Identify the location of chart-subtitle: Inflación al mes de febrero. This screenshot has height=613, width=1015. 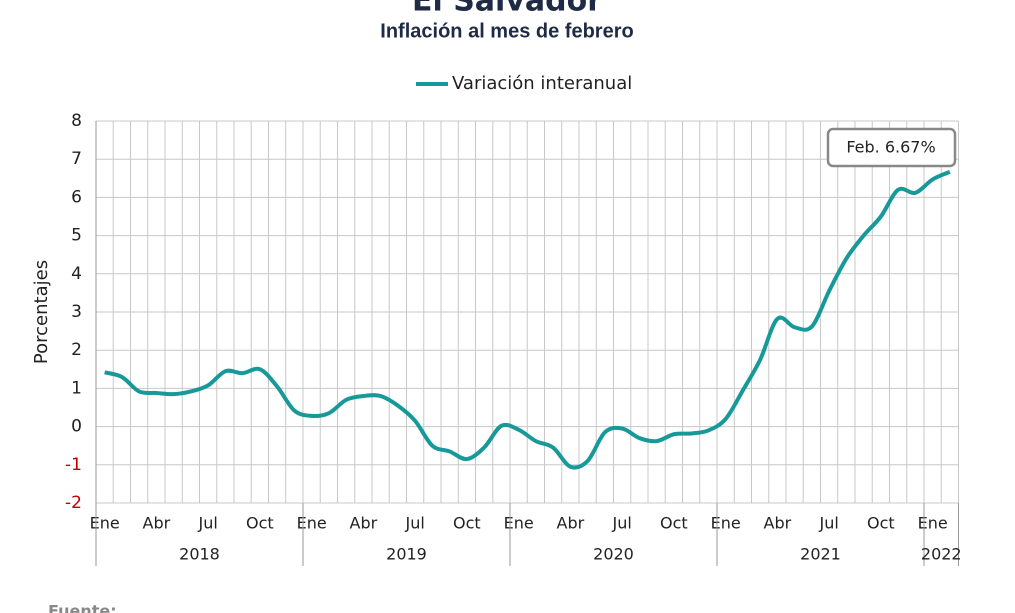
(506, 31).